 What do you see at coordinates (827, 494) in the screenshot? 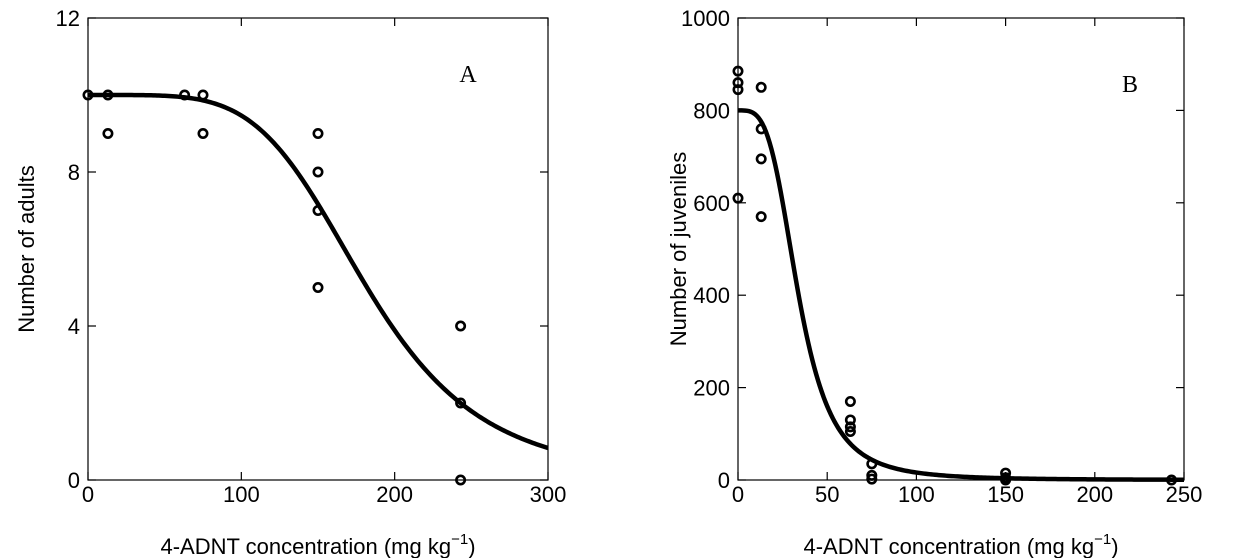
I see `x-tick-label: 50` at bounding box center [827, 494].